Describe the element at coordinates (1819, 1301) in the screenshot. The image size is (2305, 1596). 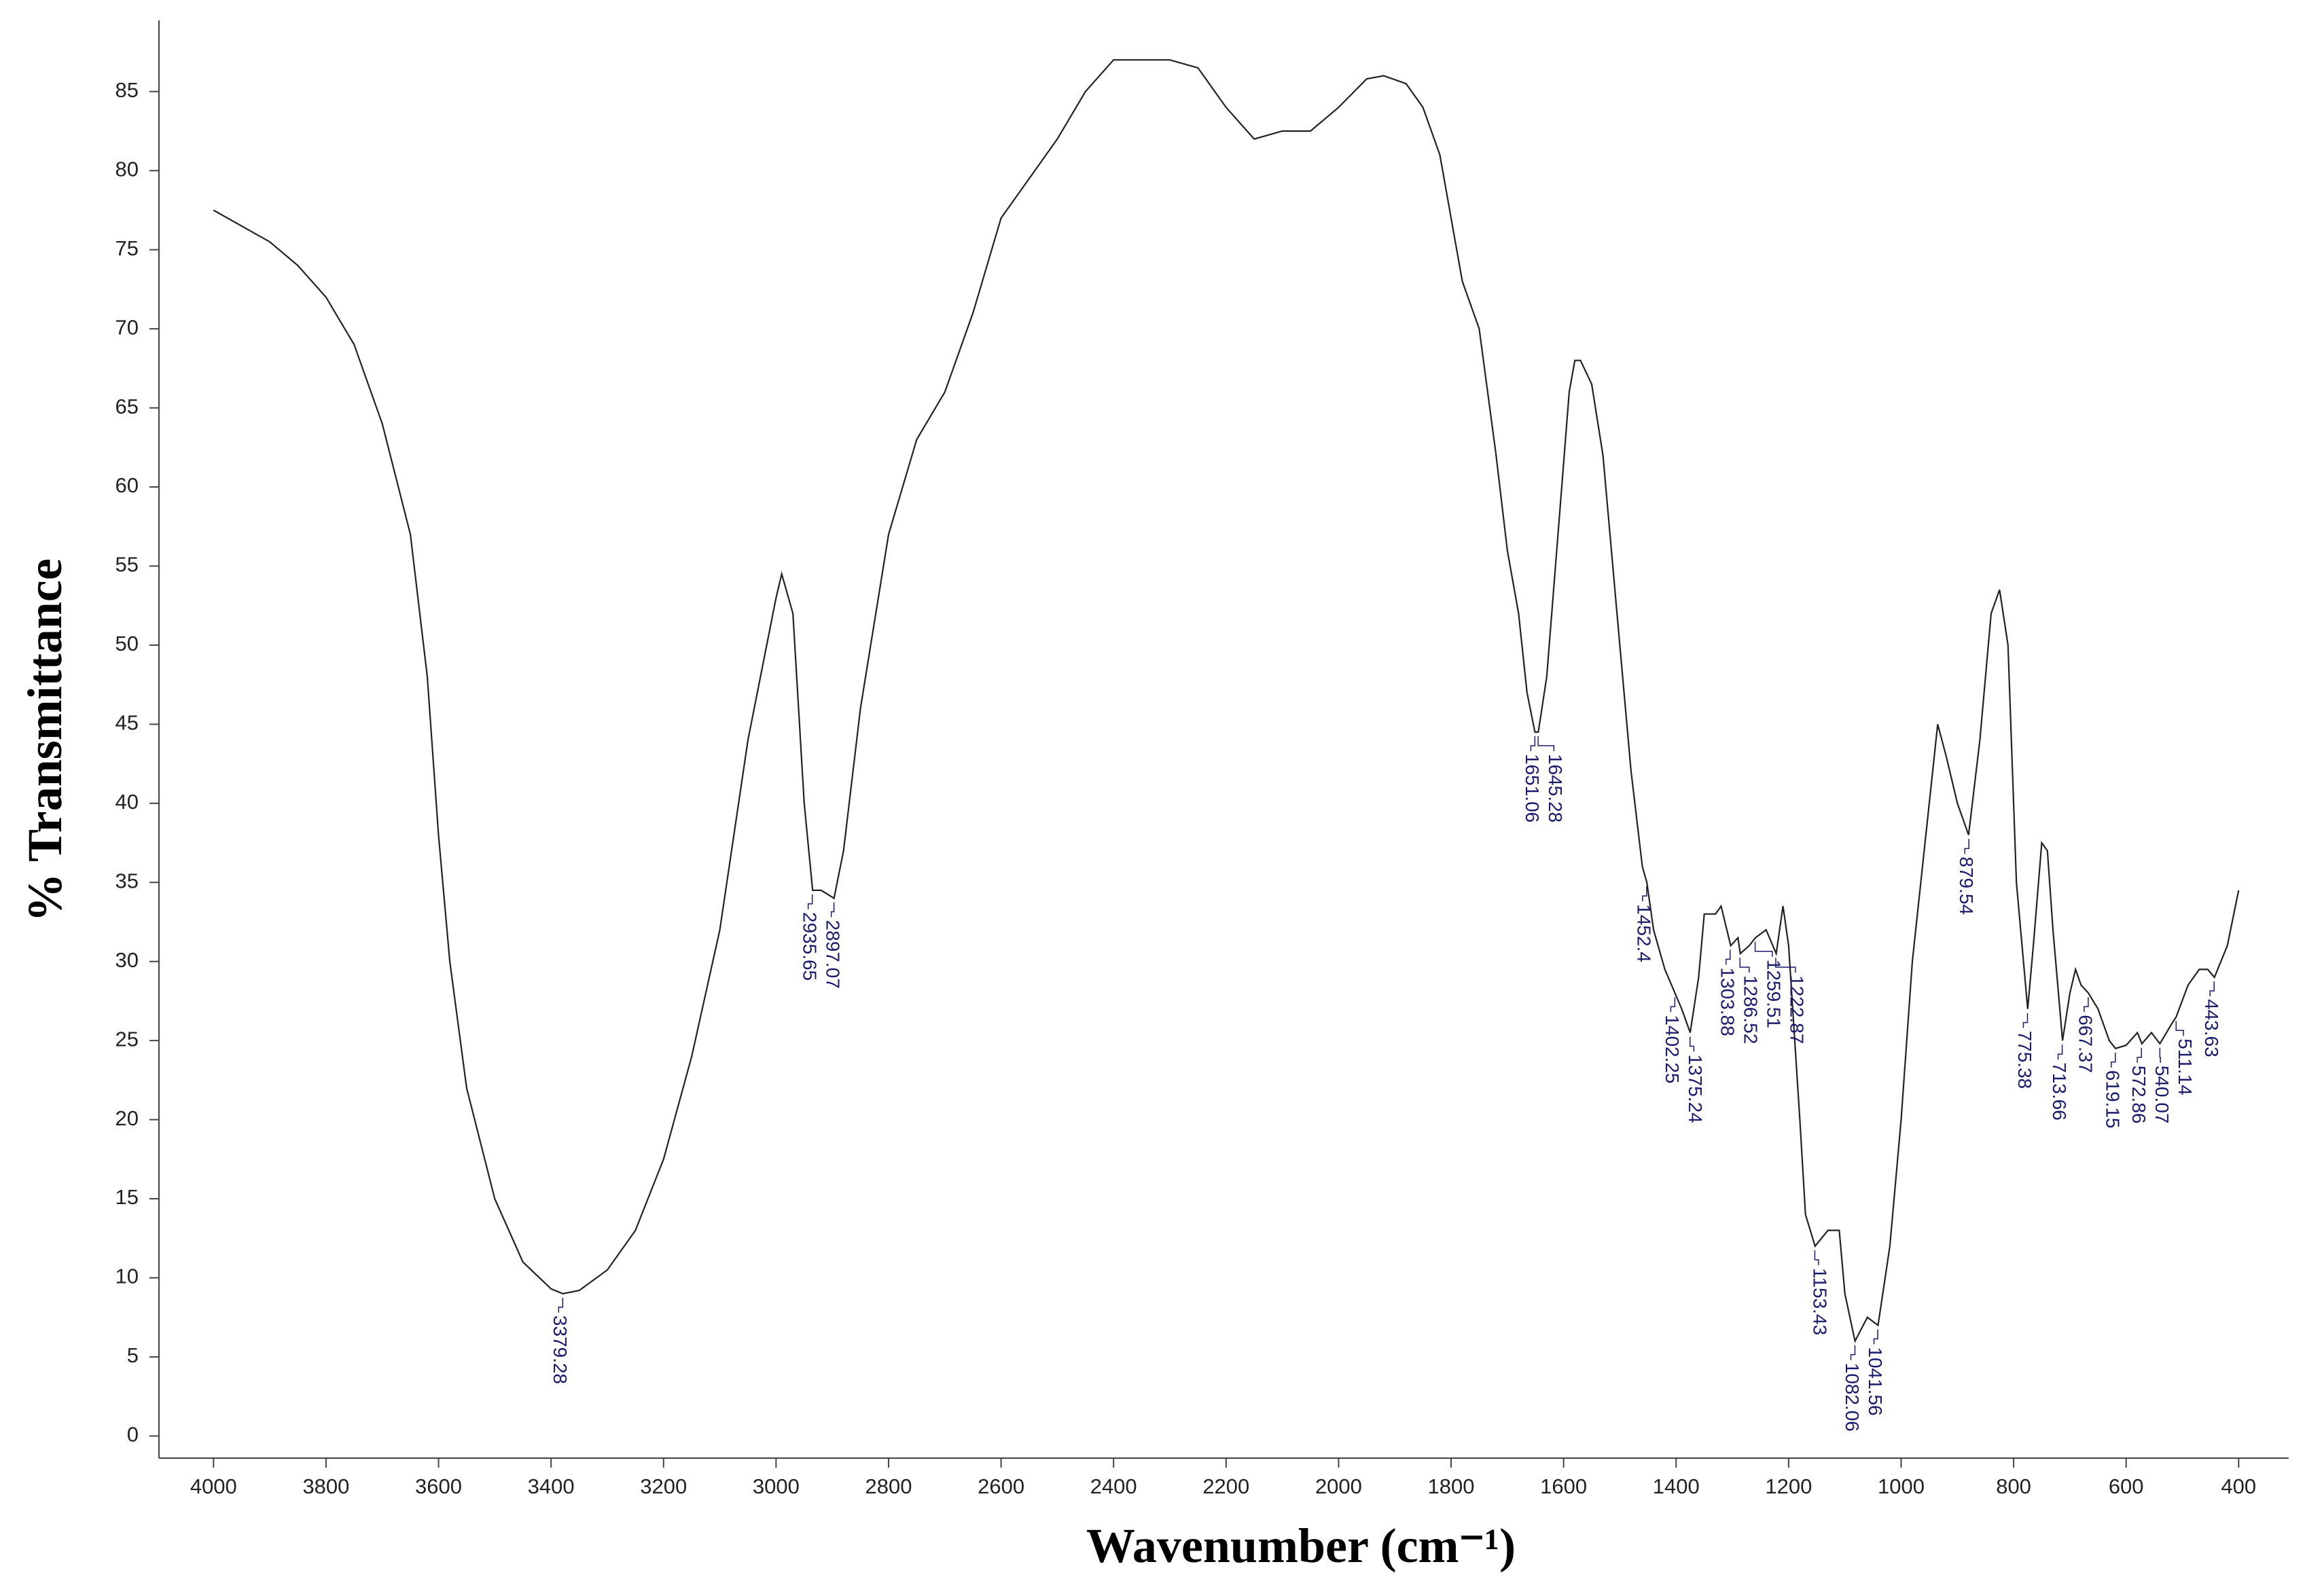
I see `peak-label: 1153.43` at that location.